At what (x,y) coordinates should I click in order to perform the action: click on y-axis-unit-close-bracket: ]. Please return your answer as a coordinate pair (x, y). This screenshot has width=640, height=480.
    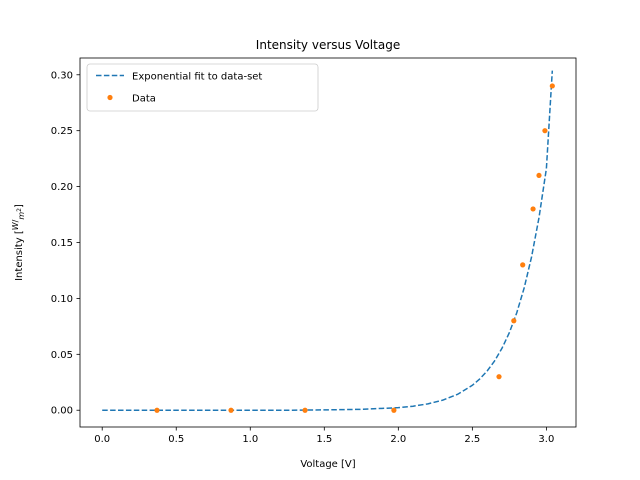
    Looking at the image, I should click on (19, 206).